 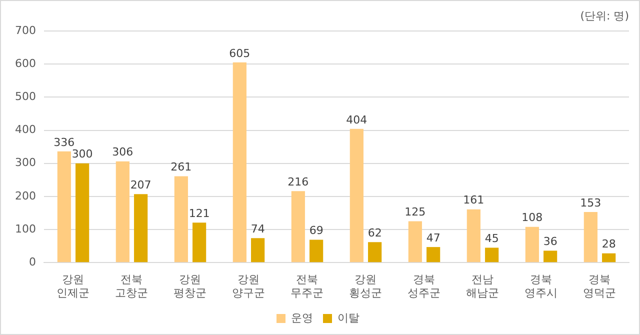 I want to click on data-label: 28, so click(x=609, y=244).